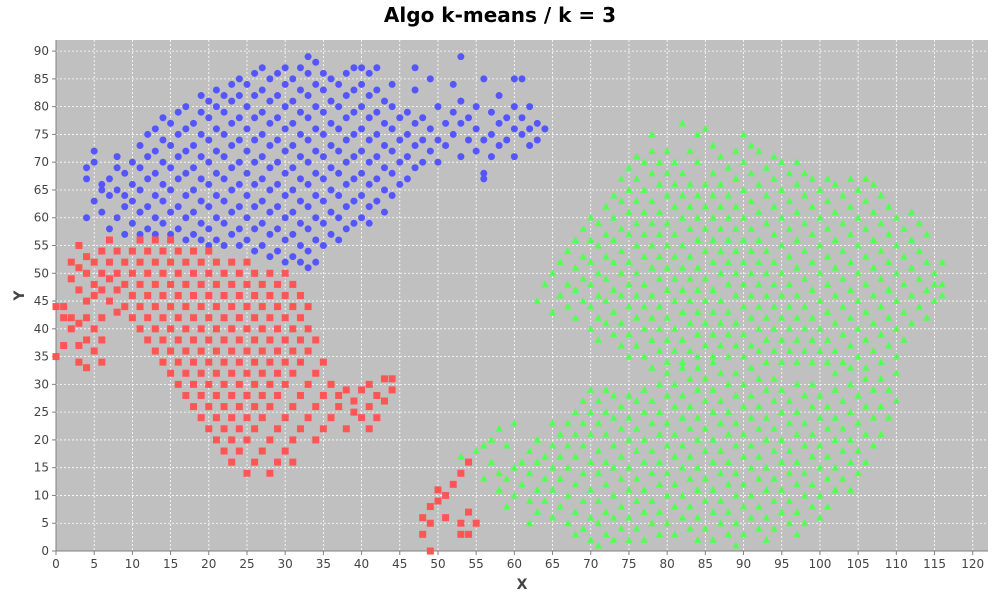  Describe the element at coordinates (361, 564) in the screenshot. I see `x-tick-label: 40` at that location.